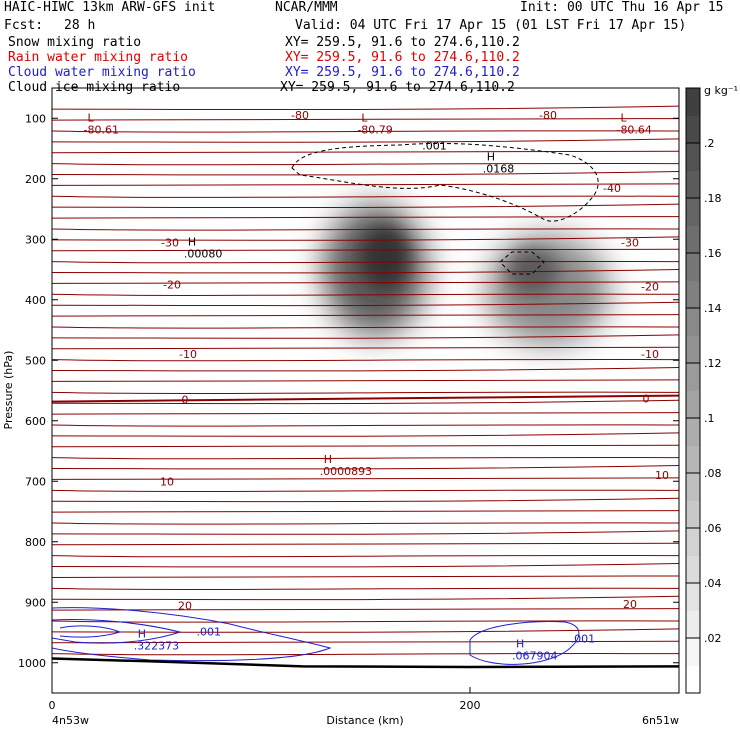 This screenshot has width=740, height=740. I want to click on temperature-contour-label: -10, so click(188, 354).